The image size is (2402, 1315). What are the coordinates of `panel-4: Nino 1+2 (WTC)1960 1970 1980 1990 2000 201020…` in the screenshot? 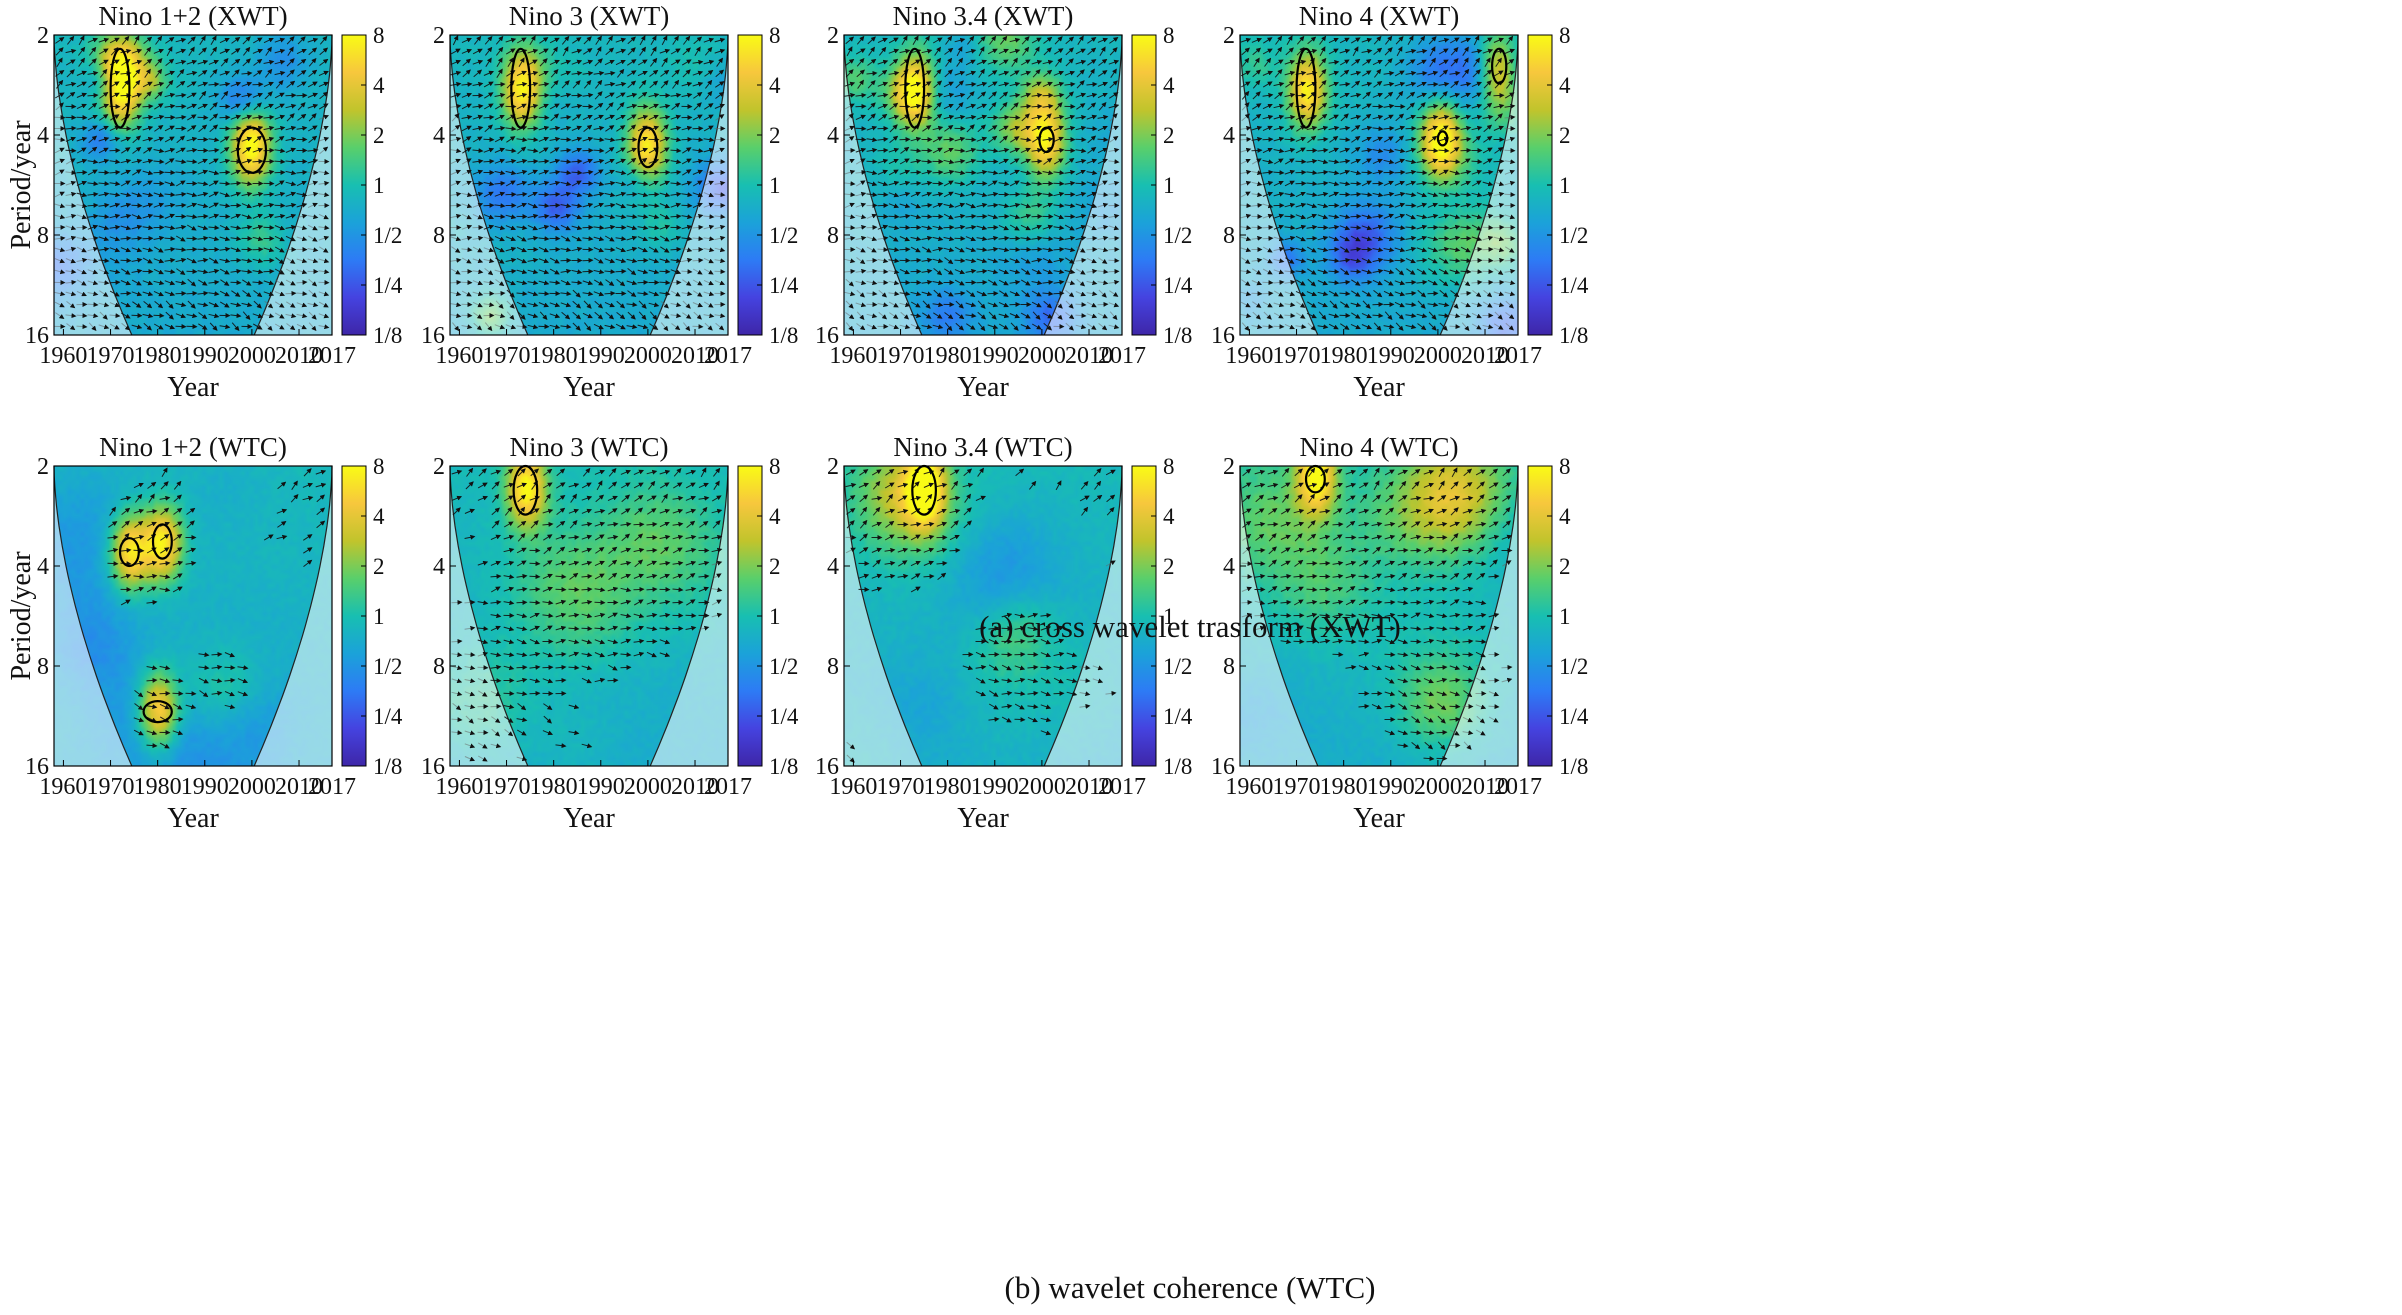 It's located at (204, 633).